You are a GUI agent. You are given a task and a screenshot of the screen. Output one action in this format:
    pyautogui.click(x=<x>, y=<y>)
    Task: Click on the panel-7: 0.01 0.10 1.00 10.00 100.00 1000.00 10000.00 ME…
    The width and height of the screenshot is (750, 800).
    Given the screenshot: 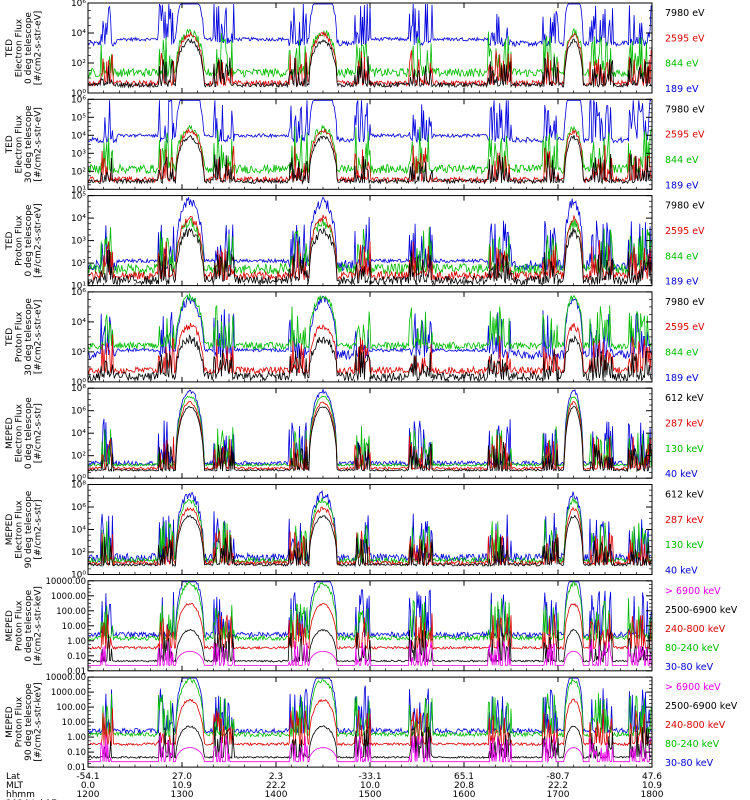 What is the action you would take?
    pyautogui.click(x=371, y=627)
    